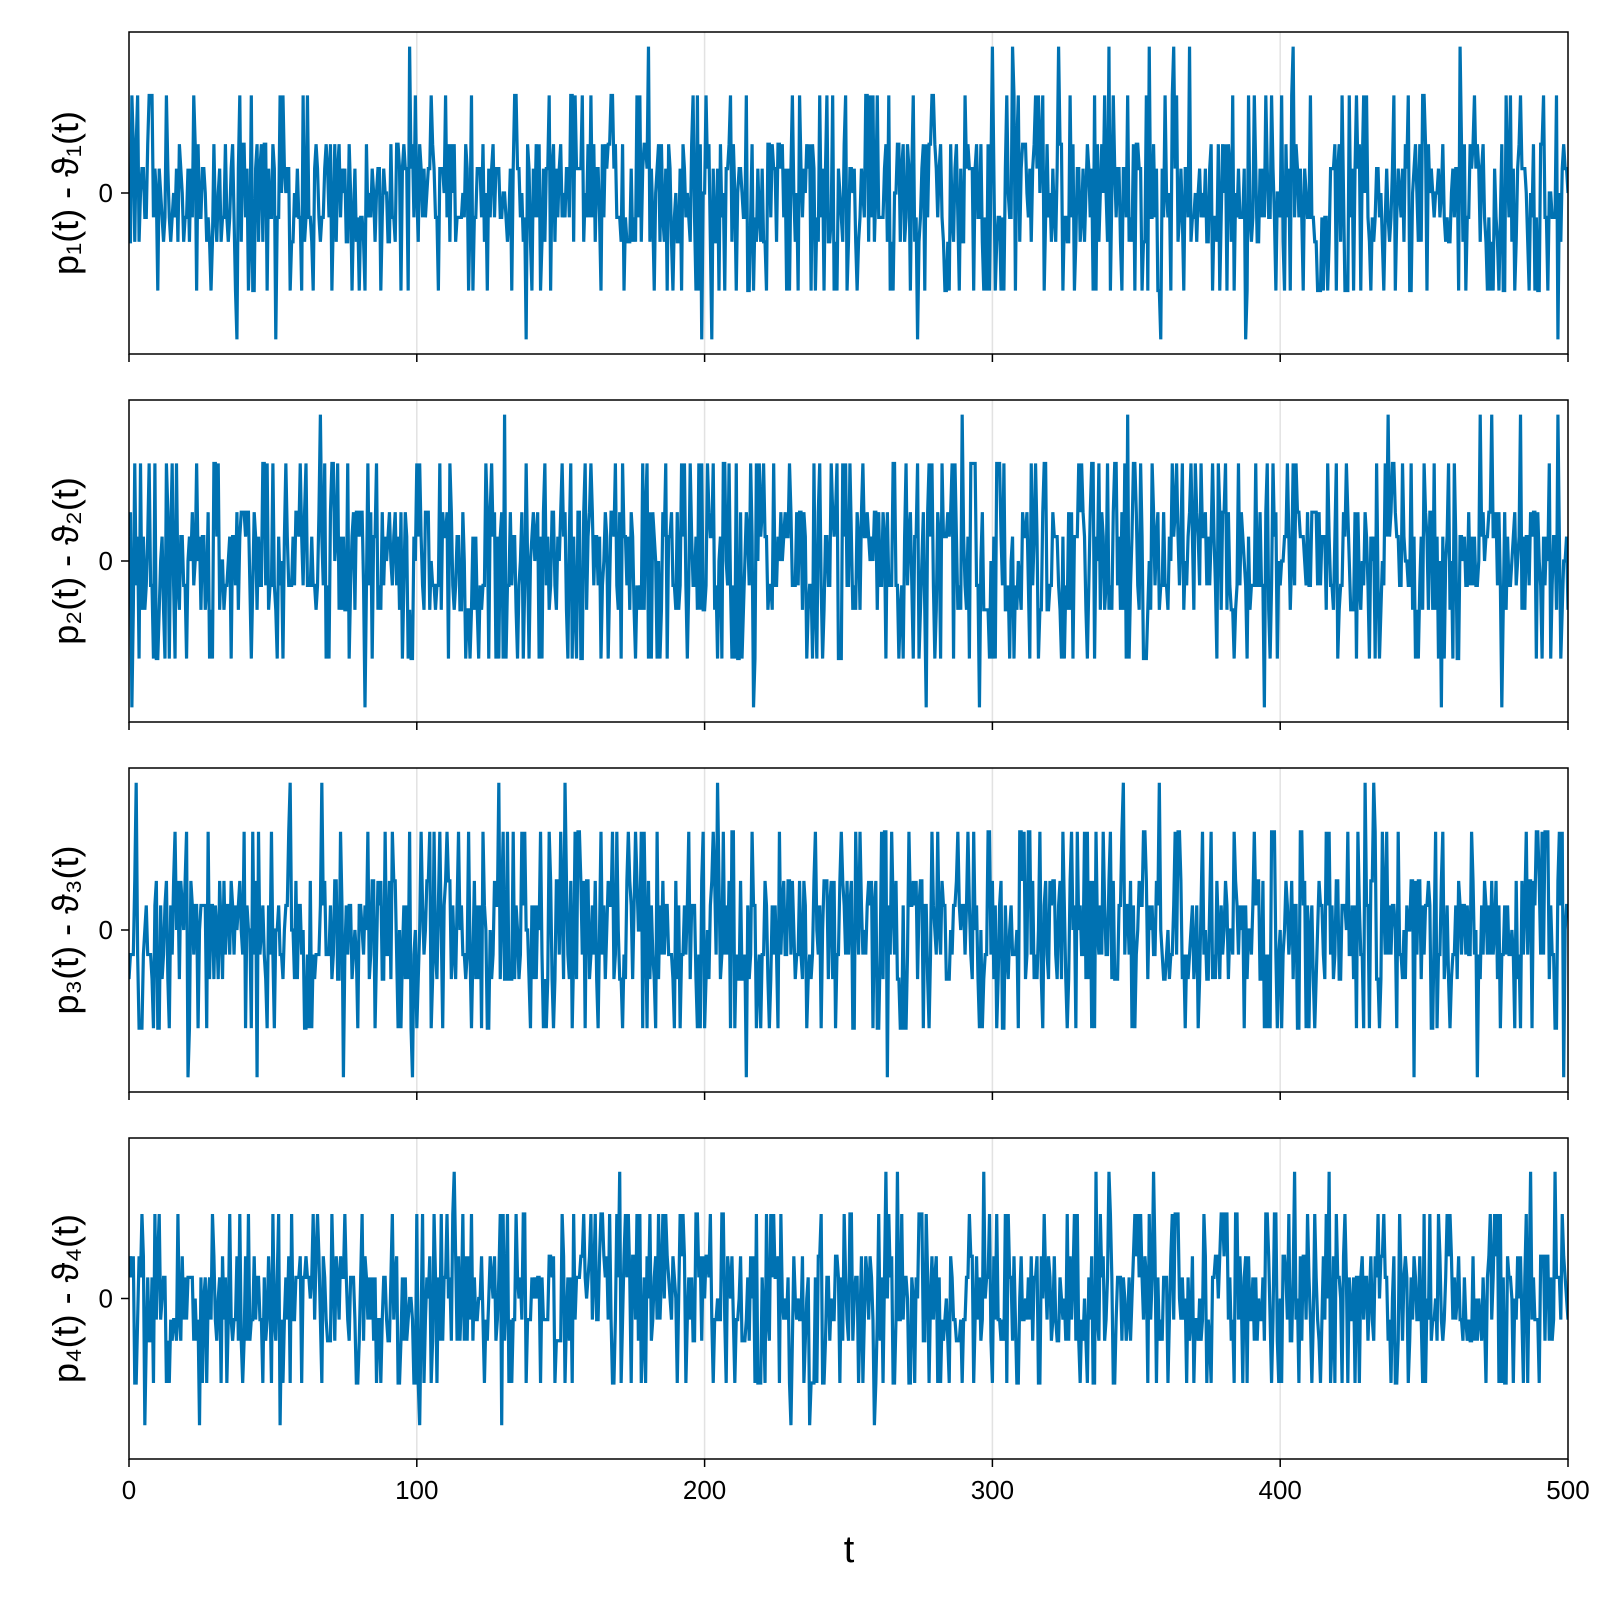  I want to click on x-tick-label-0: 0, so click(129, 1490).